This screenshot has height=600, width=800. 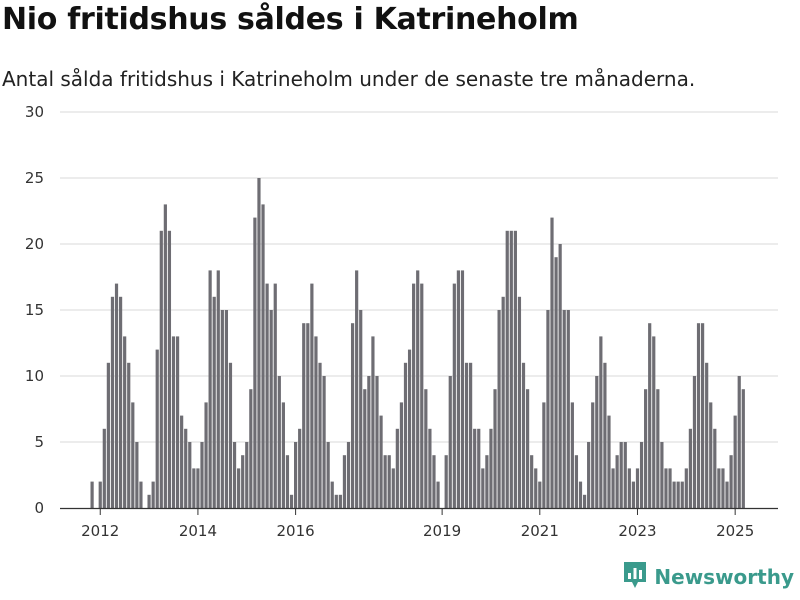 I want to click on x-tick-label: 2016, so click(x=296, y=531).